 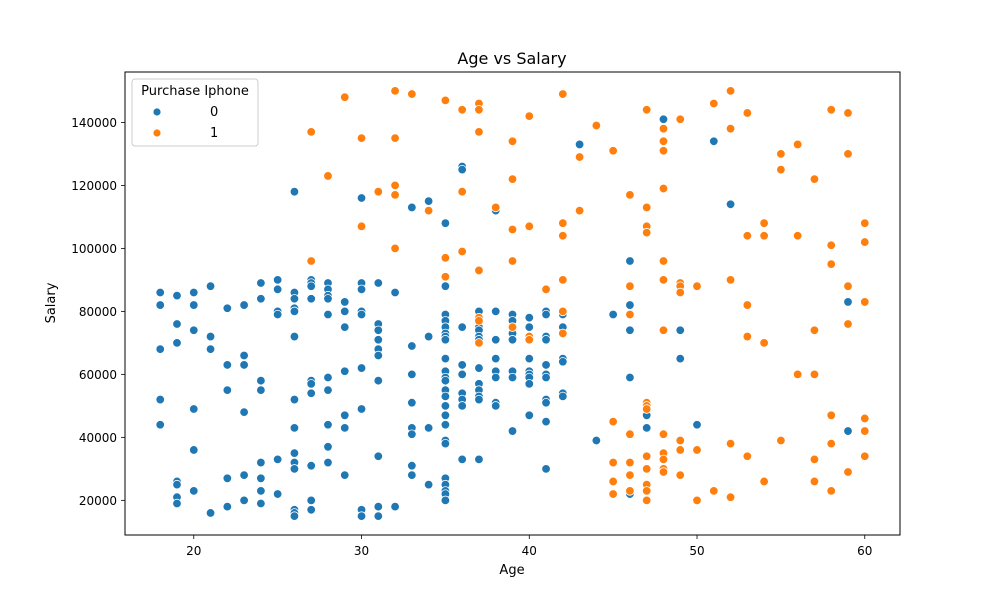 I want to click on y-tick-label: 80000, so click(x=98, y=312).